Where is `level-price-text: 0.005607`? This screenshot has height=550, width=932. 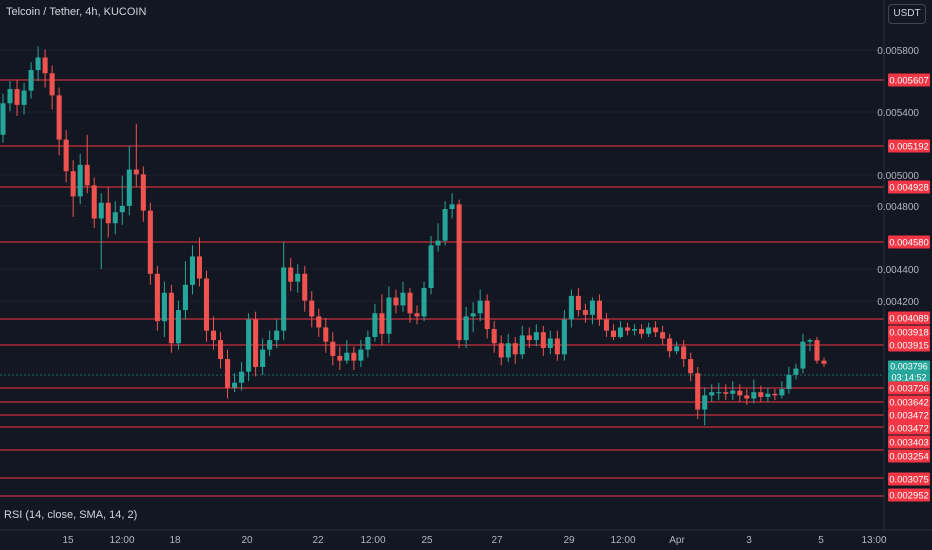
level-price-text: 0.005607 is located at coordinates (909, 81).